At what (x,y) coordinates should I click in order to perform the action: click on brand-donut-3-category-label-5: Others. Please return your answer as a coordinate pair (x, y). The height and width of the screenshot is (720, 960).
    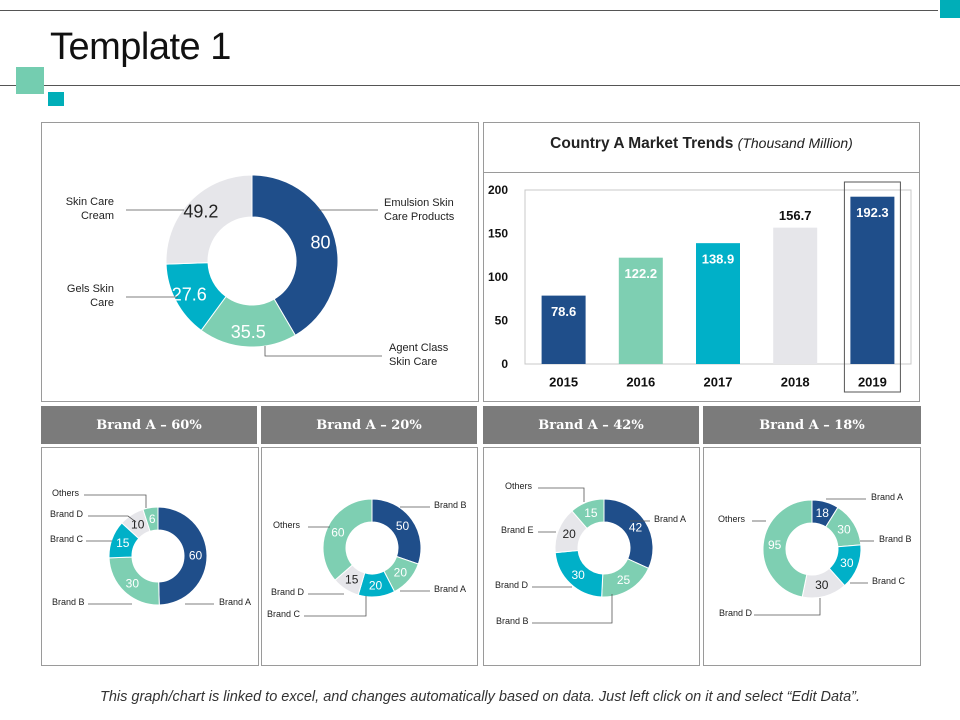
    Looking at the image, I should click on (519, 486).